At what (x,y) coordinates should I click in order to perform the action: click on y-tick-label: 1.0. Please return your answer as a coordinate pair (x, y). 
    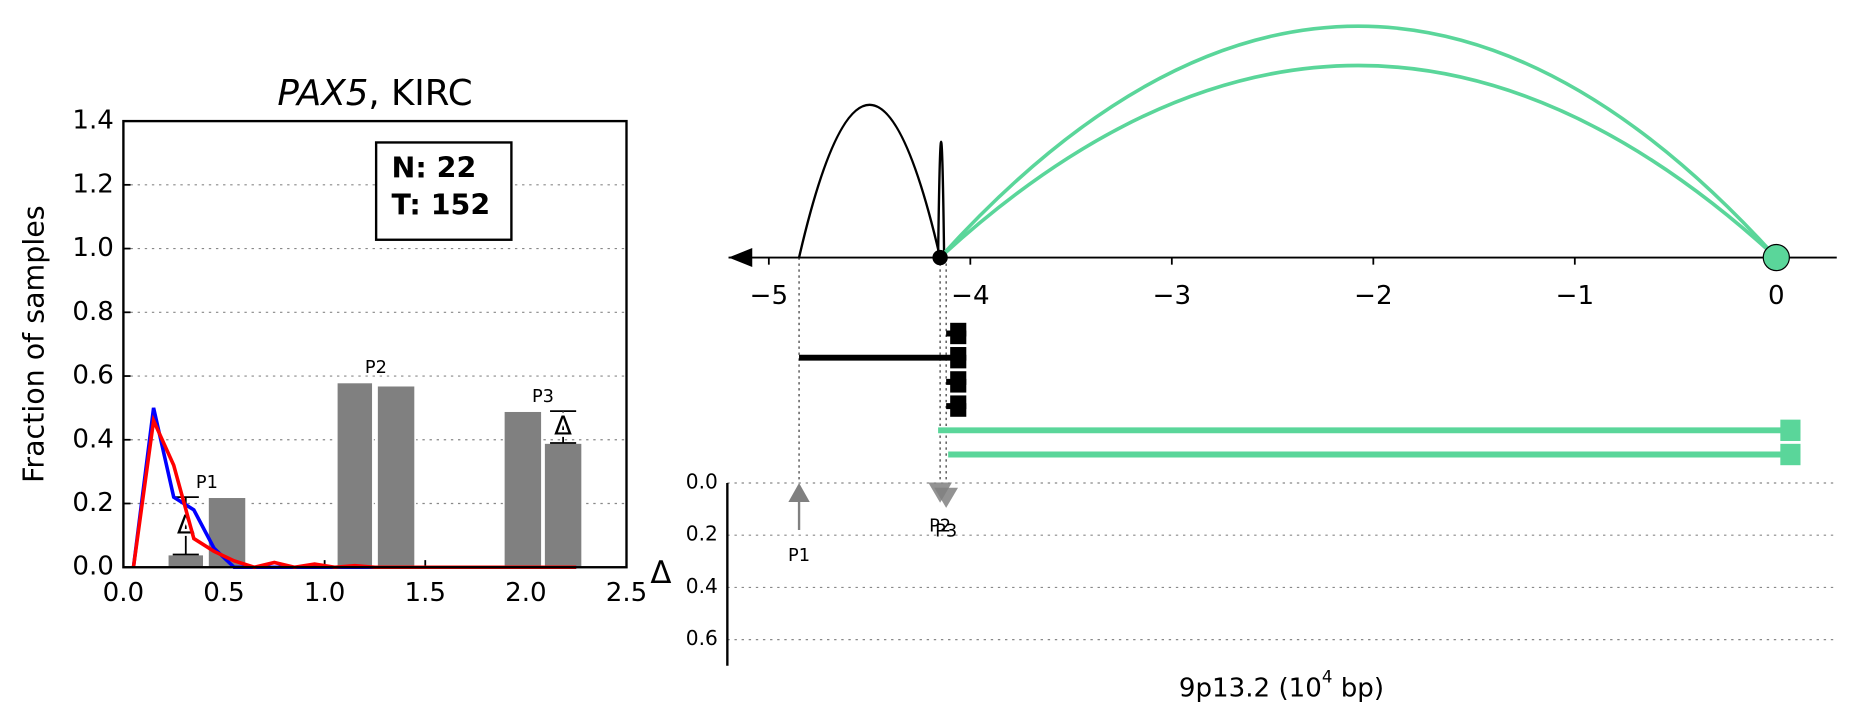
    Looking at the image, I should click on (93, 248).